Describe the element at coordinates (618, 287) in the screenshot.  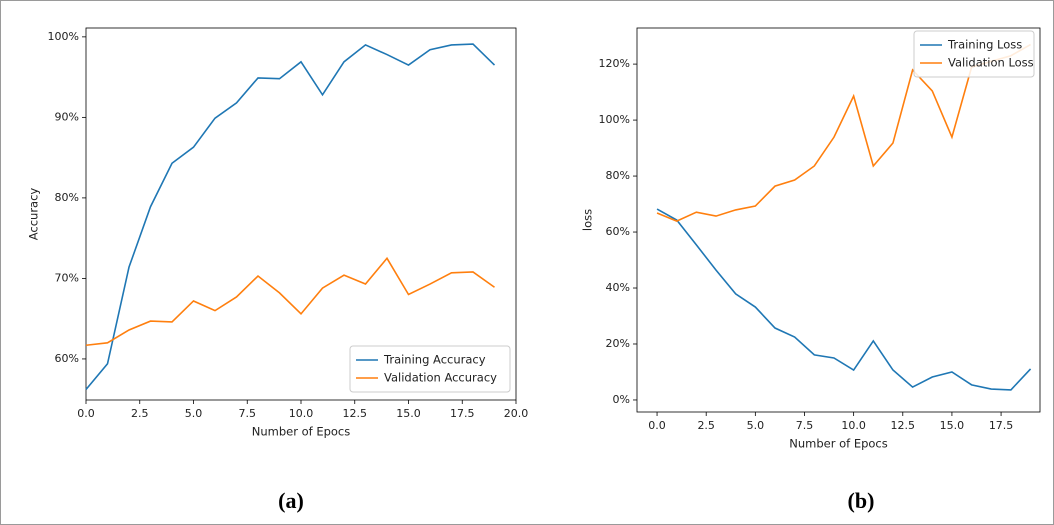
I see `y-tick-label: 40%` at that location.